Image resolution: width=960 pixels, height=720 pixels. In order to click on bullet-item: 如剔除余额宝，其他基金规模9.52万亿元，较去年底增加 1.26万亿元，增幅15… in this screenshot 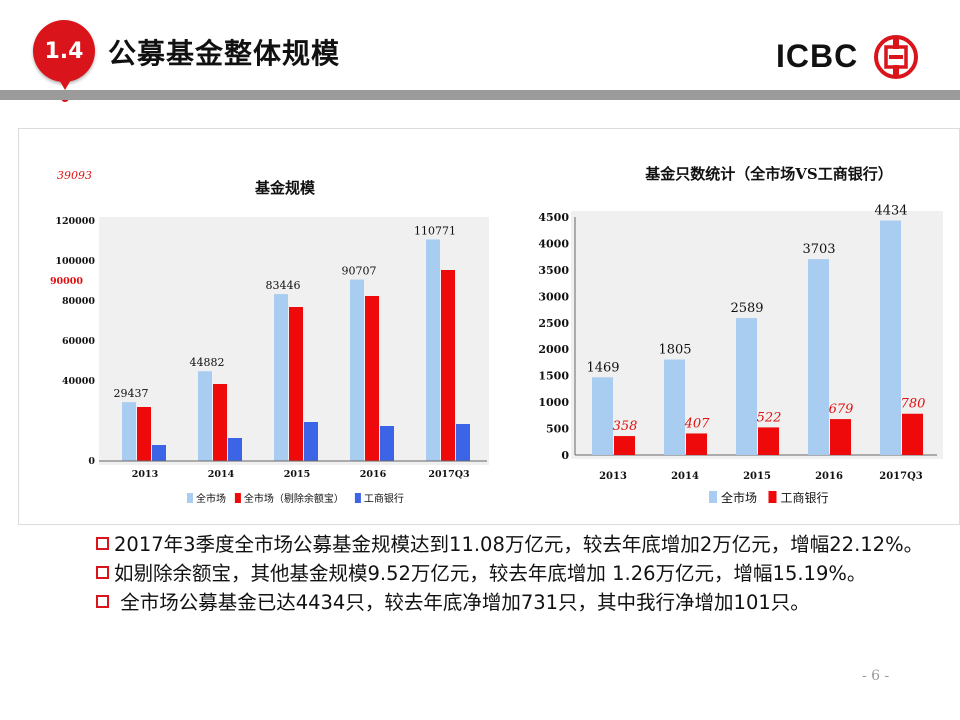, I will do `click(521, 573)`.